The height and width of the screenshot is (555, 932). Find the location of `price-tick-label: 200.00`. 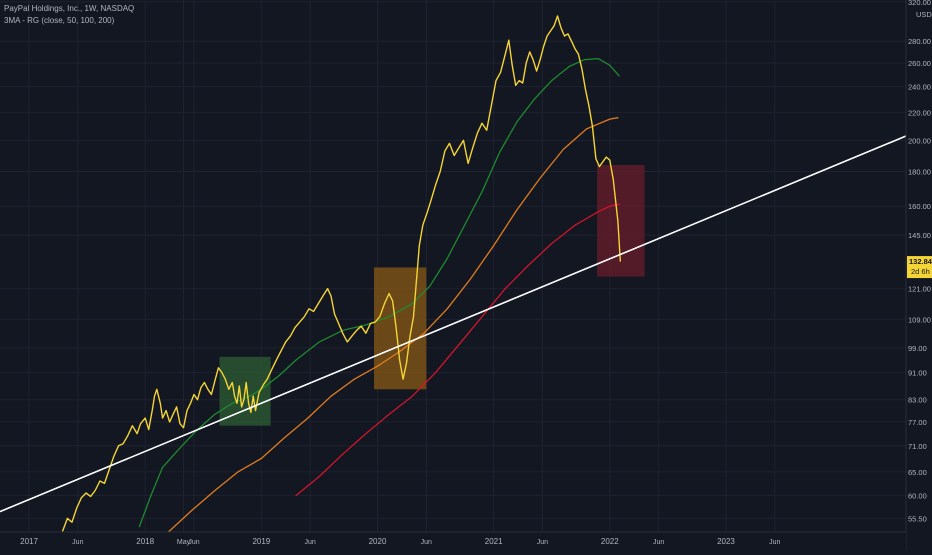

price-tick-label: 200.00 is located at coordinates (919, 140).